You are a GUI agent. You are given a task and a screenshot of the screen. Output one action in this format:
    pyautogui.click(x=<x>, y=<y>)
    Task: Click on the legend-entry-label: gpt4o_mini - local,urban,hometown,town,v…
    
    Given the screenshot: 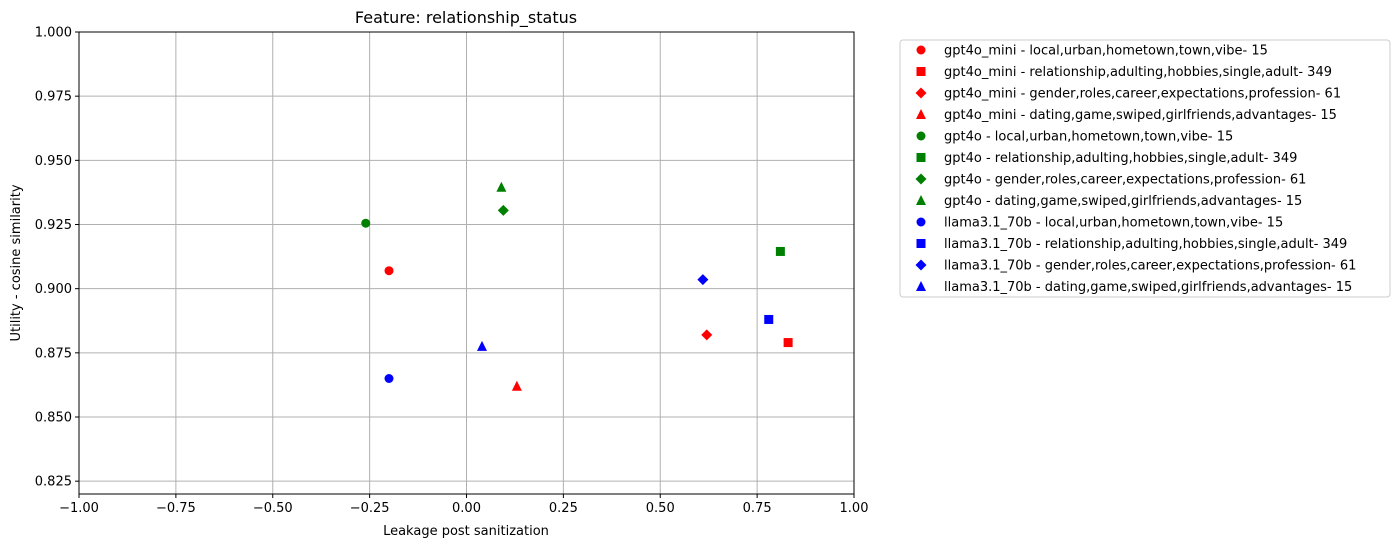 What is the action you would take?
    pyautogui.click(x=1106, y=51)
    